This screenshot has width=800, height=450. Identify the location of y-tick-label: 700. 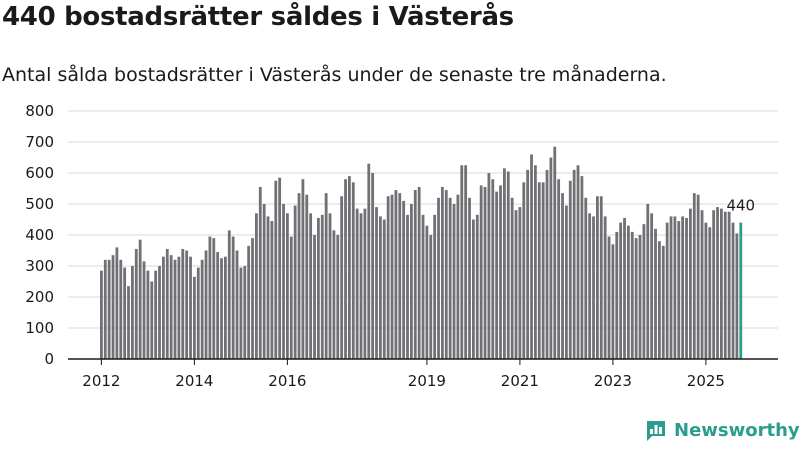
(39, 142).